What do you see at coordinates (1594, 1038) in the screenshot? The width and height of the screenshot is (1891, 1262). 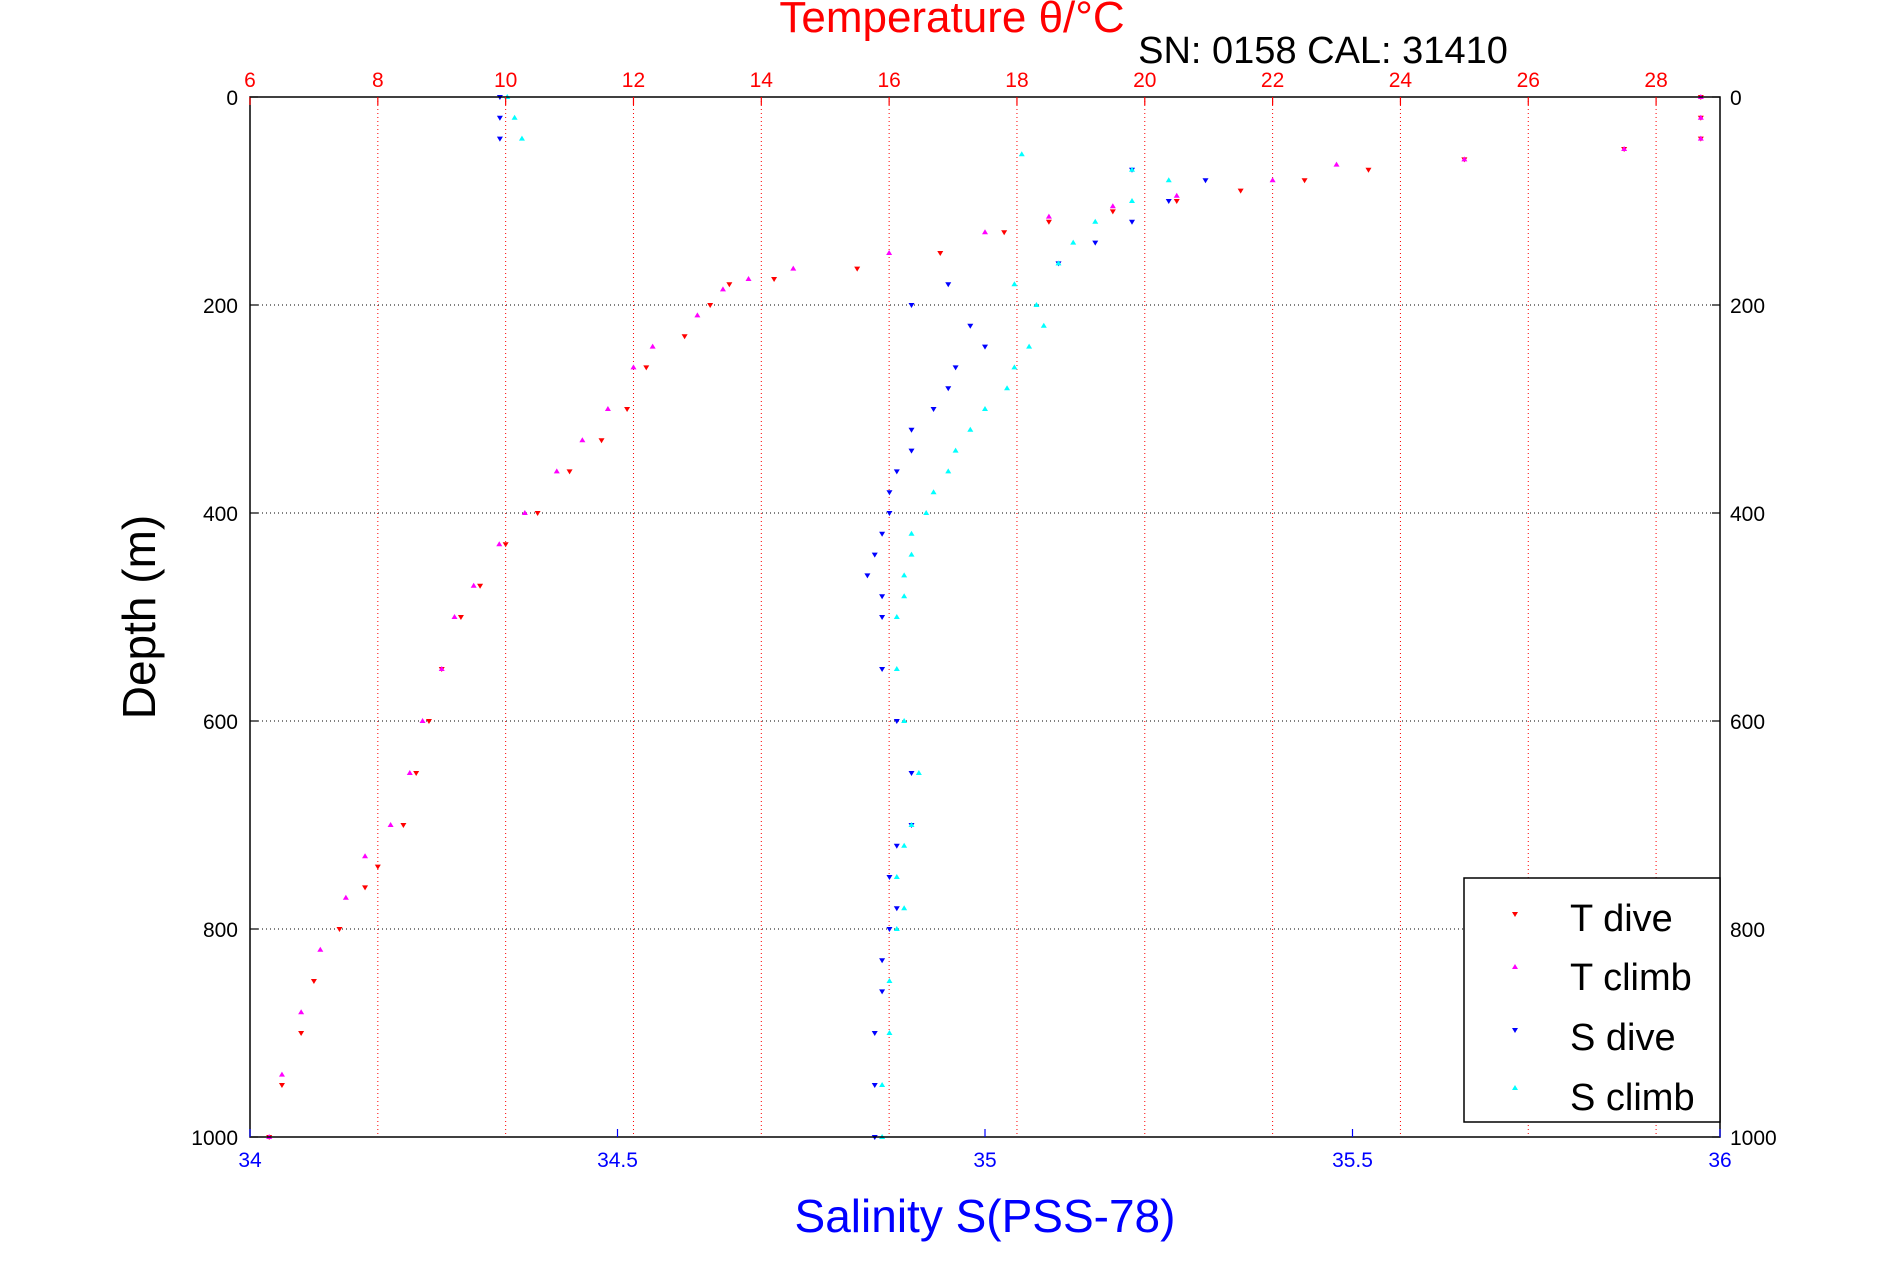 I see `legend-entry-s-dive: S dive` at bounding box center [1594, 1038].